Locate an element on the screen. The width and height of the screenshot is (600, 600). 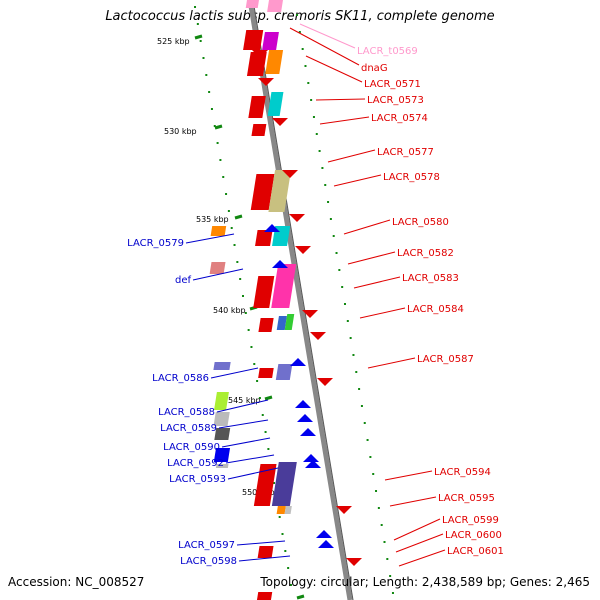
gene-label-lacr-0598: LACR_0598 is located at coordinates (208, 561).